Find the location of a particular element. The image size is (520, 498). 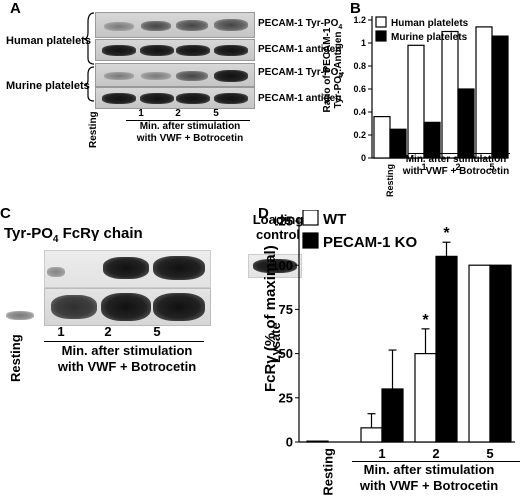

blot-c-resting-band is located at coordinates (20, 315).